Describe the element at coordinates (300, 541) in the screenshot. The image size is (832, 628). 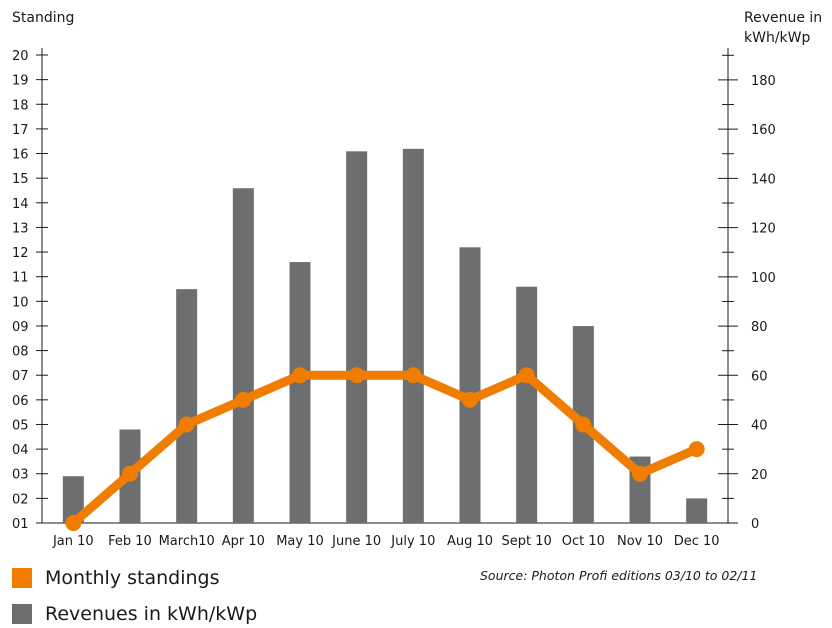
I see `x-tick-label: May 10` at that location.